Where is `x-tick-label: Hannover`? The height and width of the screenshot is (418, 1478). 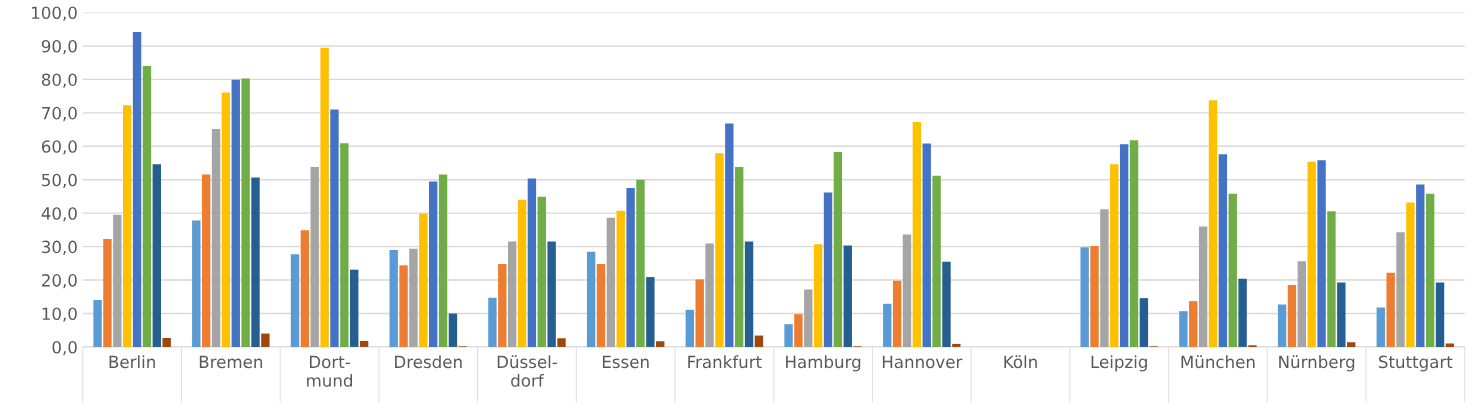 x-tick-label: Hannover is located at coordinates (922, 362).